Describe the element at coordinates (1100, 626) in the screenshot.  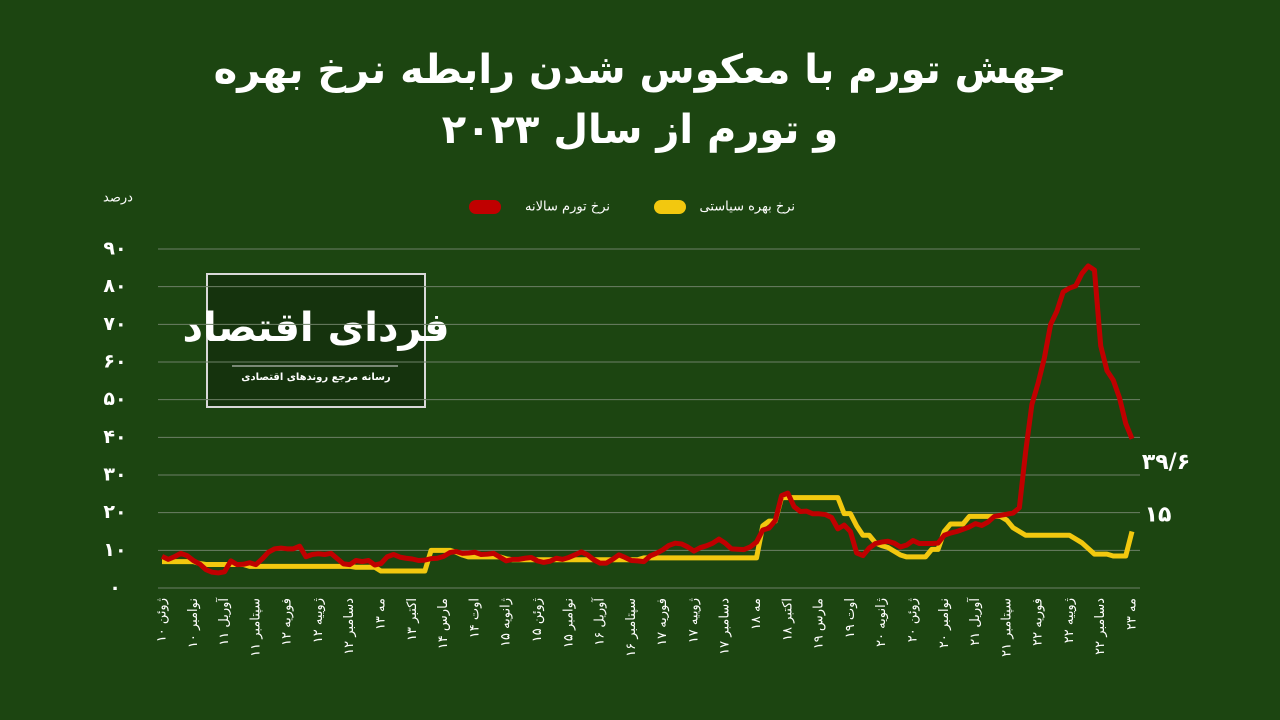
I see `x-tick-label: ۲۲ دسامبر` at that location.